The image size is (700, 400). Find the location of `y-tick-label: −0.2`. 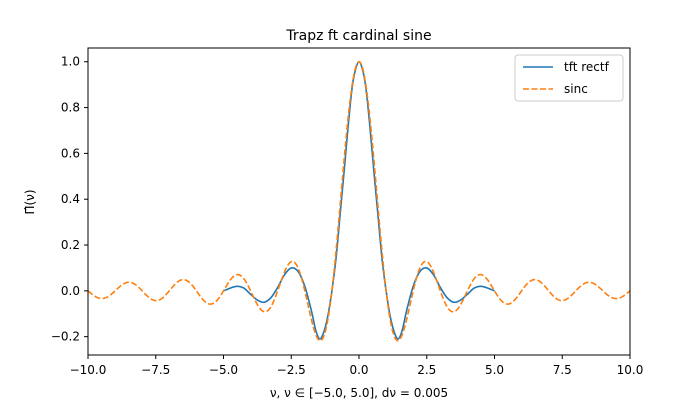

y-tick-label: −0.2 is located at coordinates (65, 337).